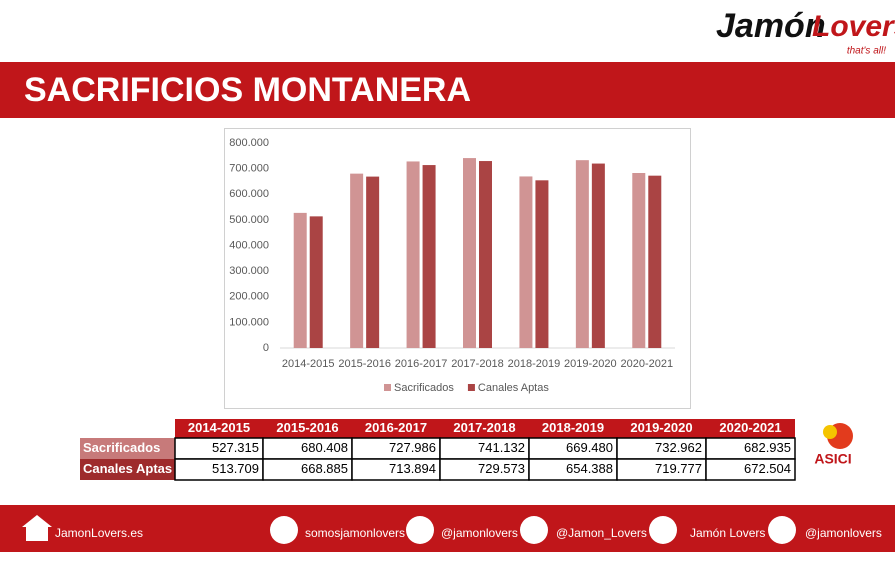  I want to click on table-value: 727.986, so click(412, 447).